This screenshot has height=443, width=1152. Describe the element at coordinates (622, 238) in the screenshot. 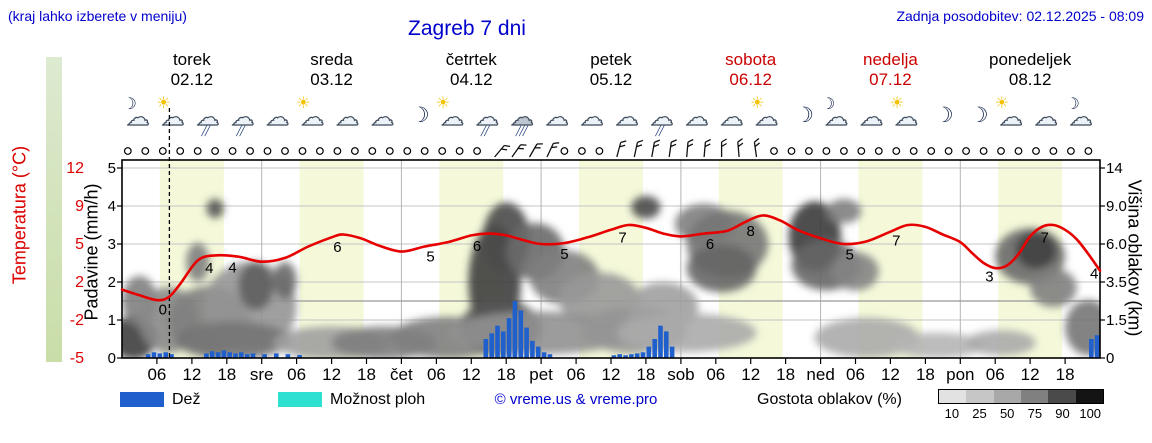

I see `svg-text: 7` at that location.